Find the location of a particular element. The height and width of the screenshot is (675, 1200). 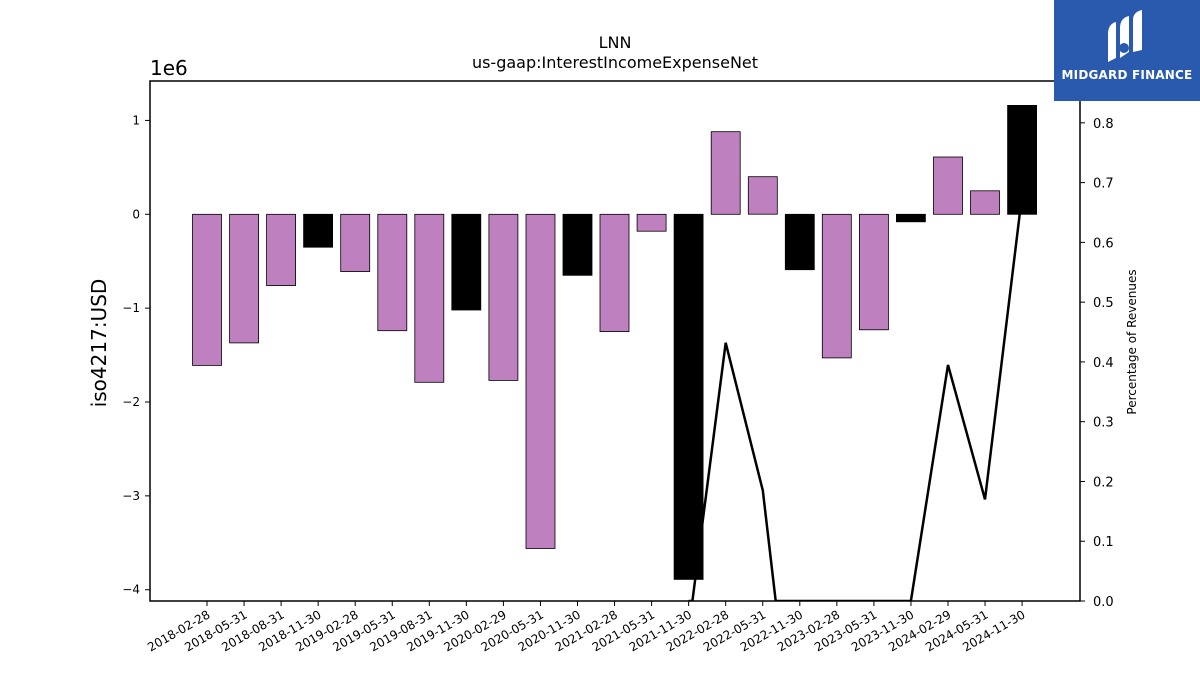

chart-title: LNN is located at coordinates (615, 42).